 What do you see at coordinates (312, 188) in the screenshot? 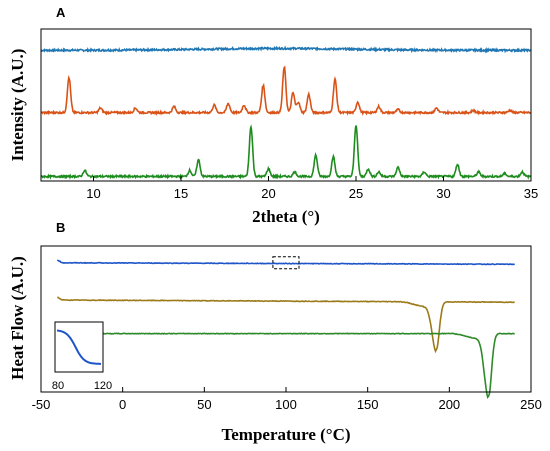
I see `panel-a-x-ticks: 10 15 20 25 30 35` at bounding box center [312, 188].